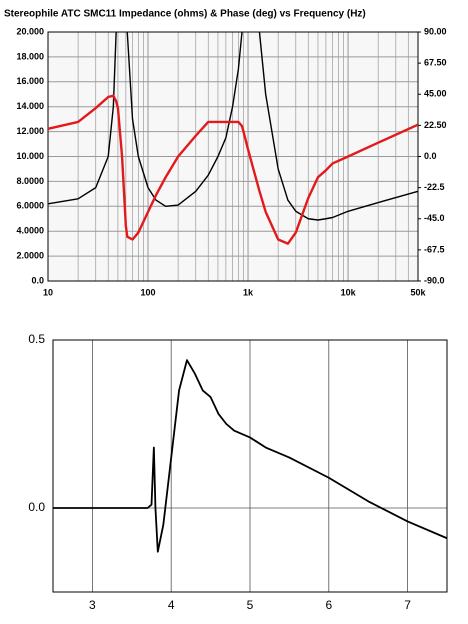  I want to click on y-tick-label: 4.0000, so click(30, 231).